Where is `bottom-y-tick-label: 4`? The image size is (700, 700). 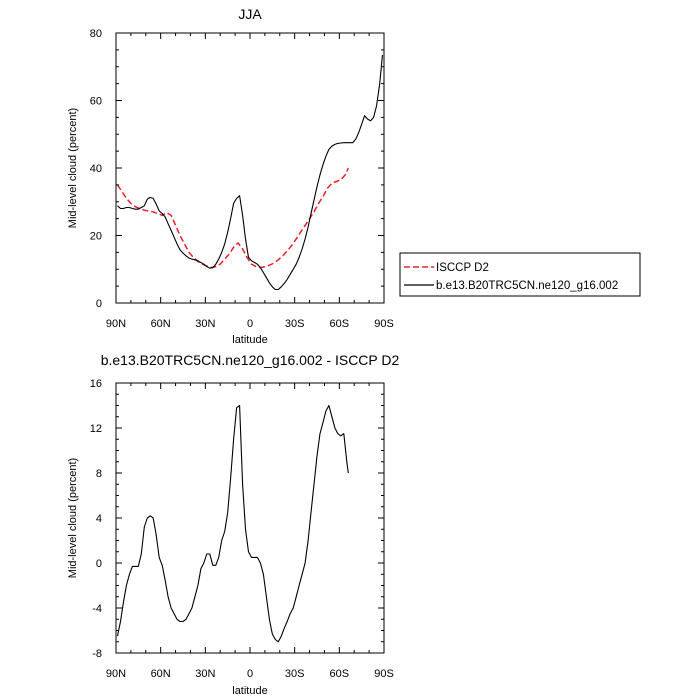
bottom-y-tick-label: 4 is located at coordinates (99, 519).